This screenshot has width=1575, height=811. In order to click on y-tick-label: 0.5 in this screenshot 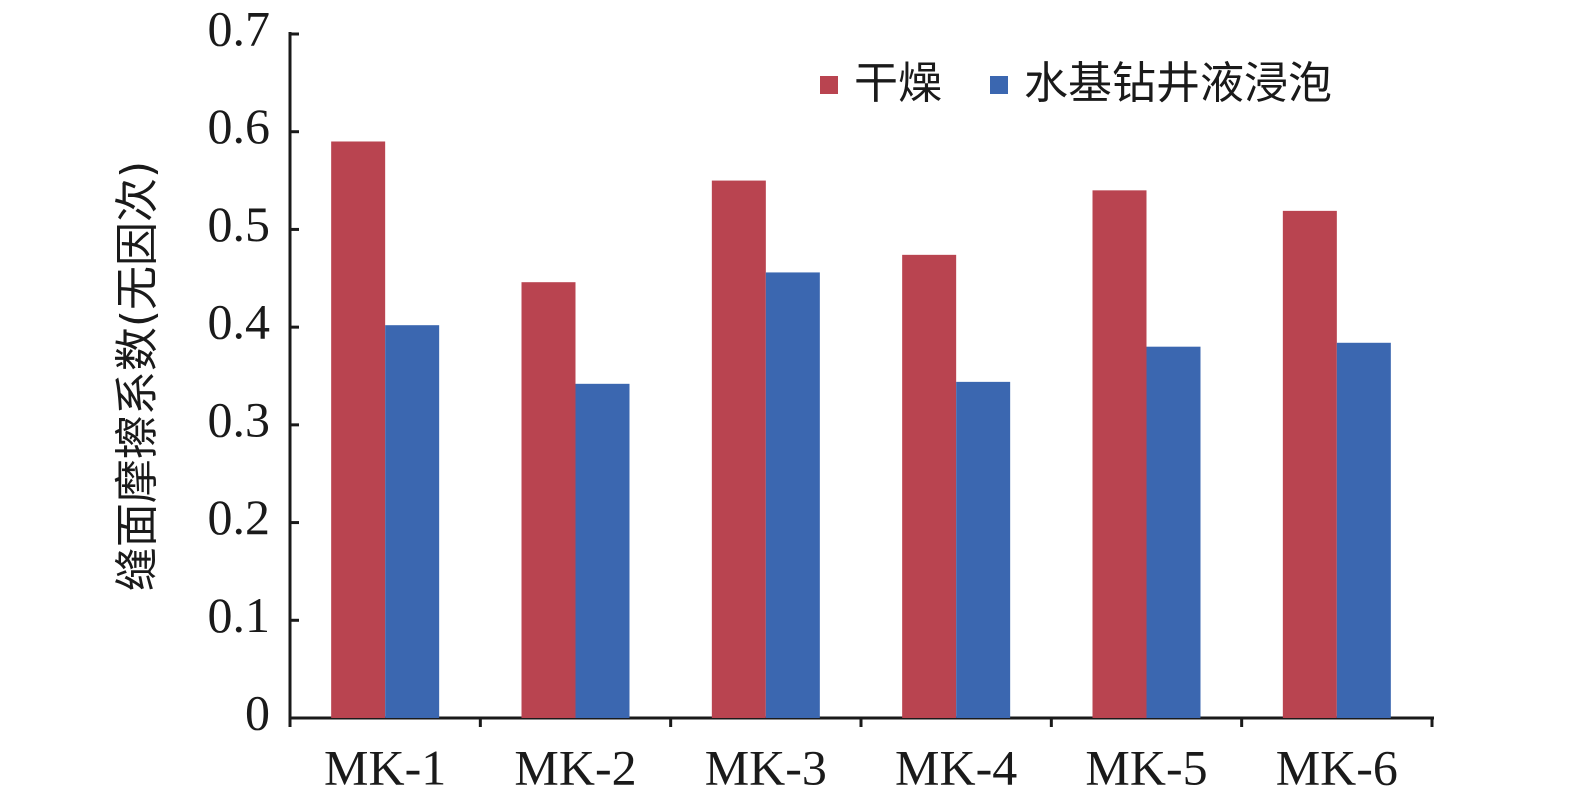, I will do `click(239, 224)`.